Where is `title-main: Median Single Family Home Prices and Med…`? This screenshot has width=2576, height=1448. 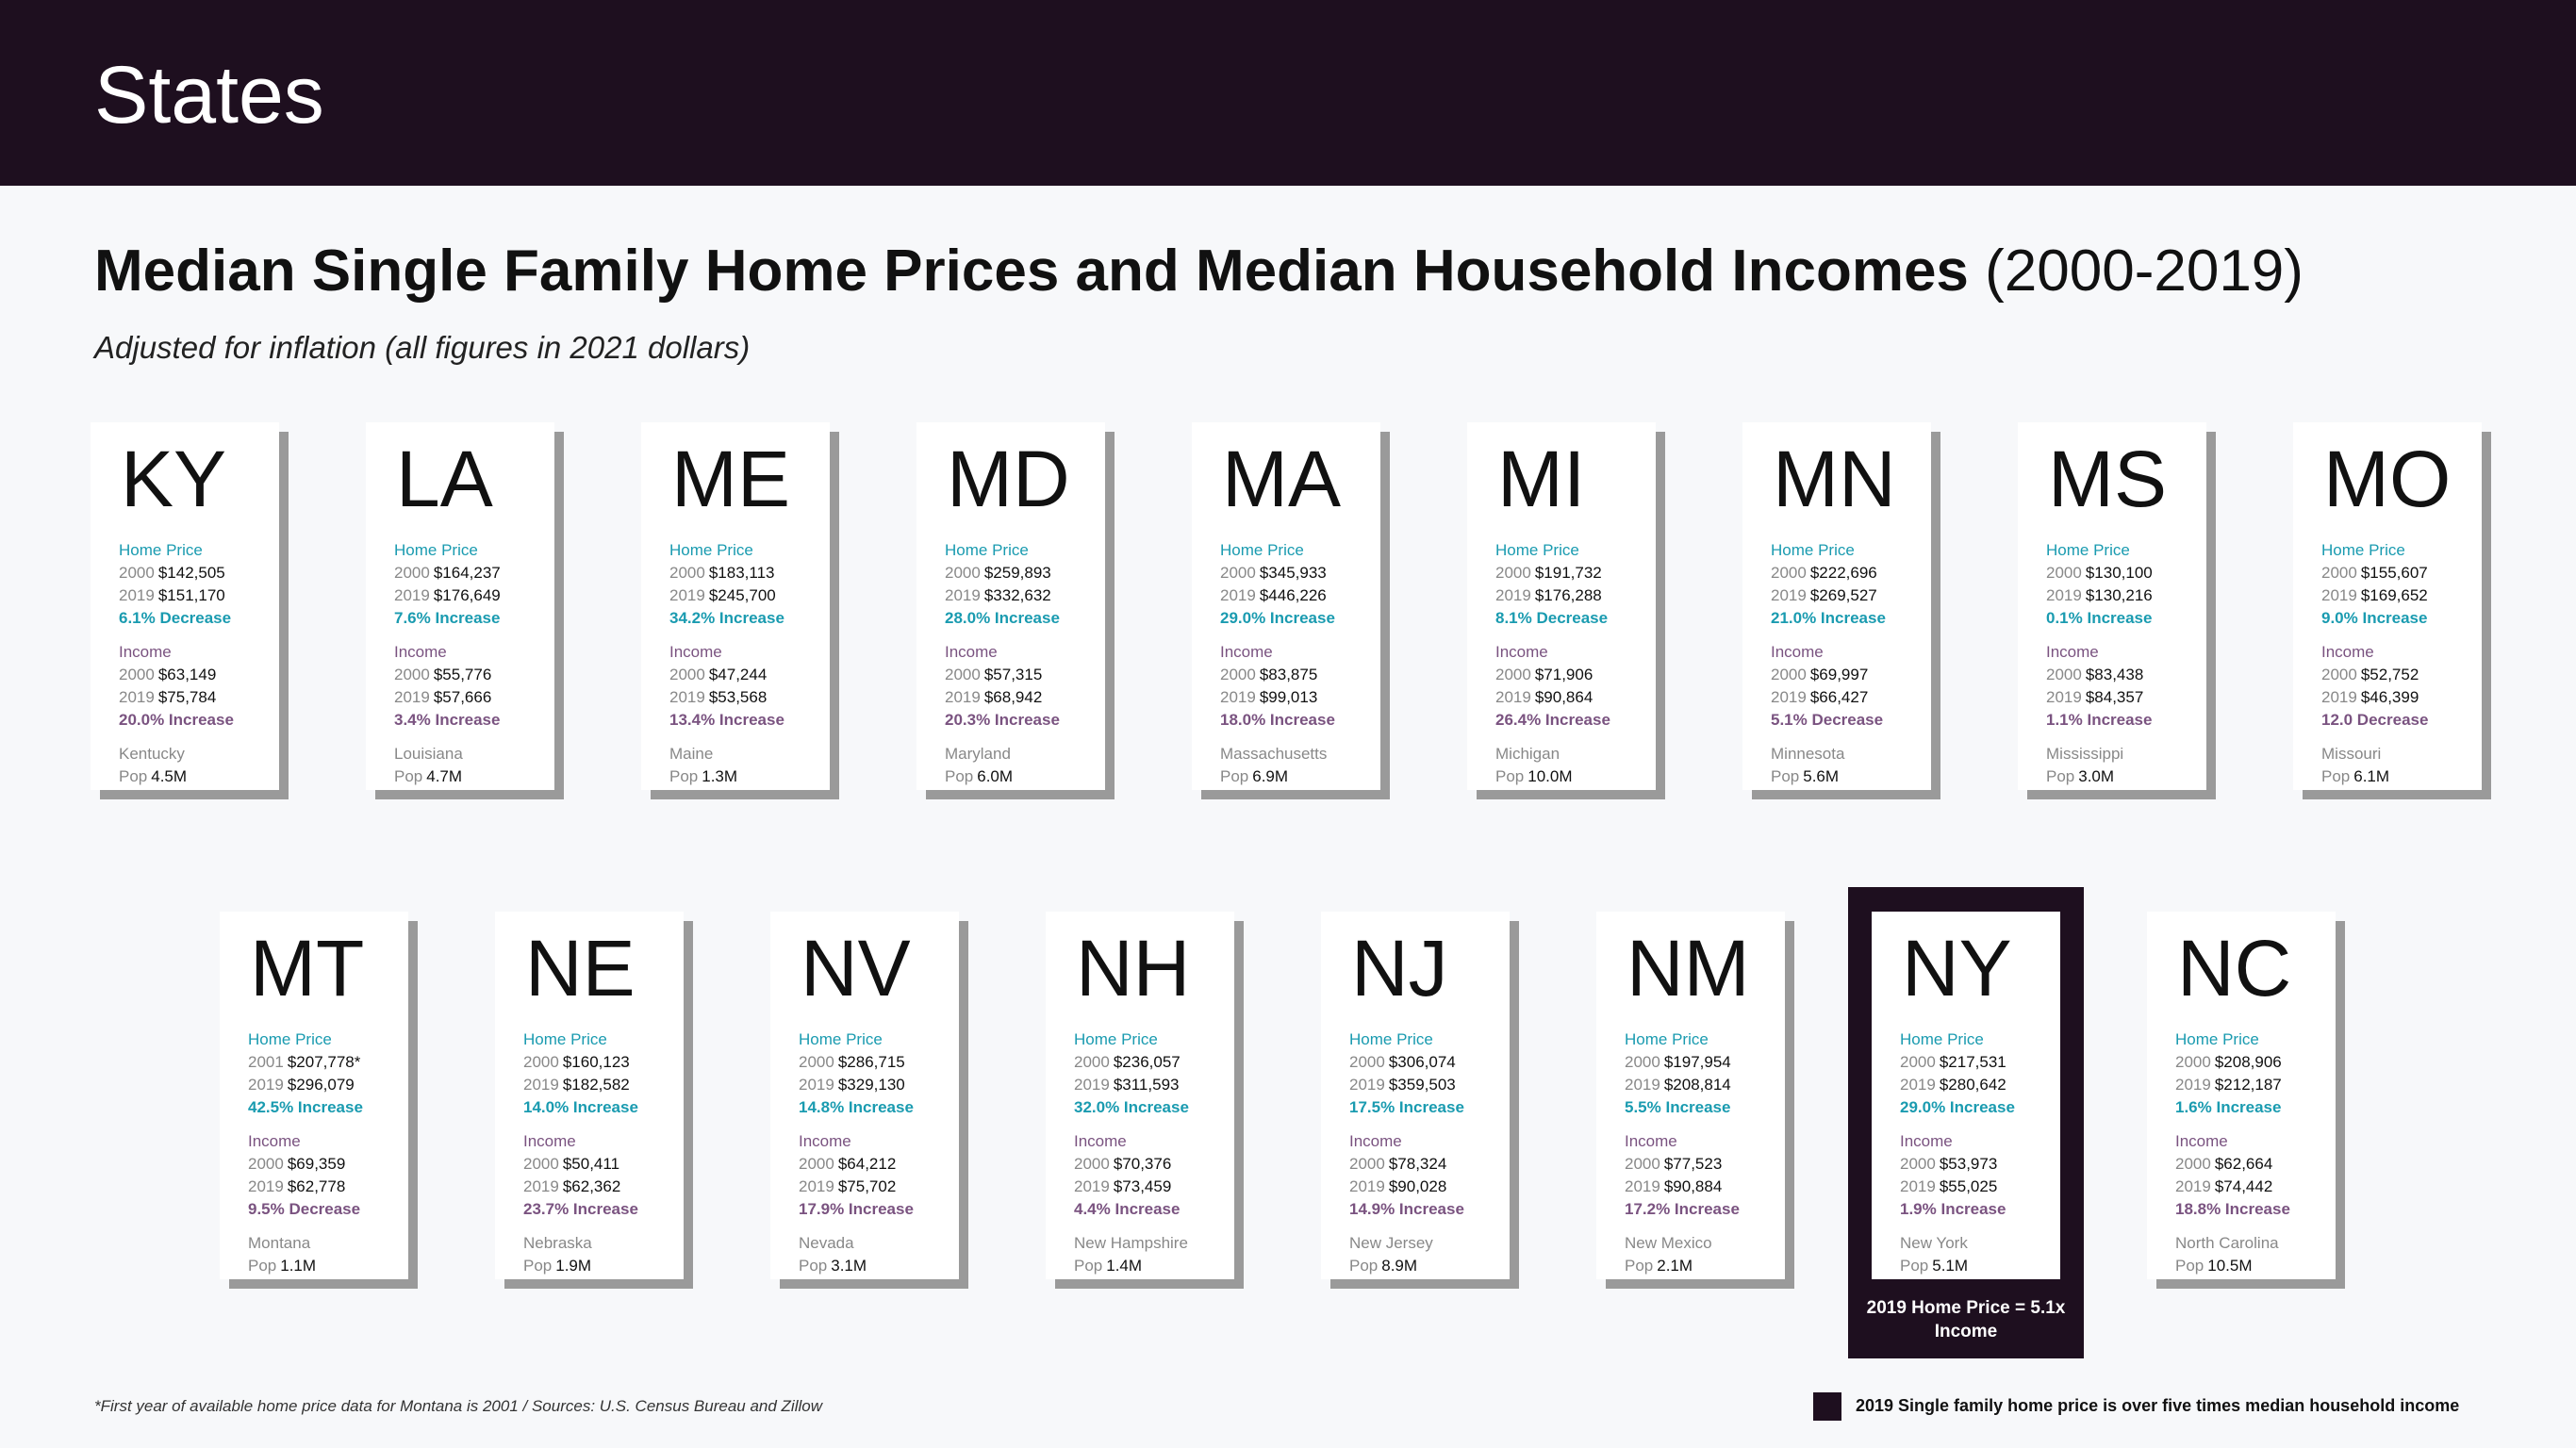 title-main: Median Single Family Home Prices and Med… is located at coordinates (1031, 271).